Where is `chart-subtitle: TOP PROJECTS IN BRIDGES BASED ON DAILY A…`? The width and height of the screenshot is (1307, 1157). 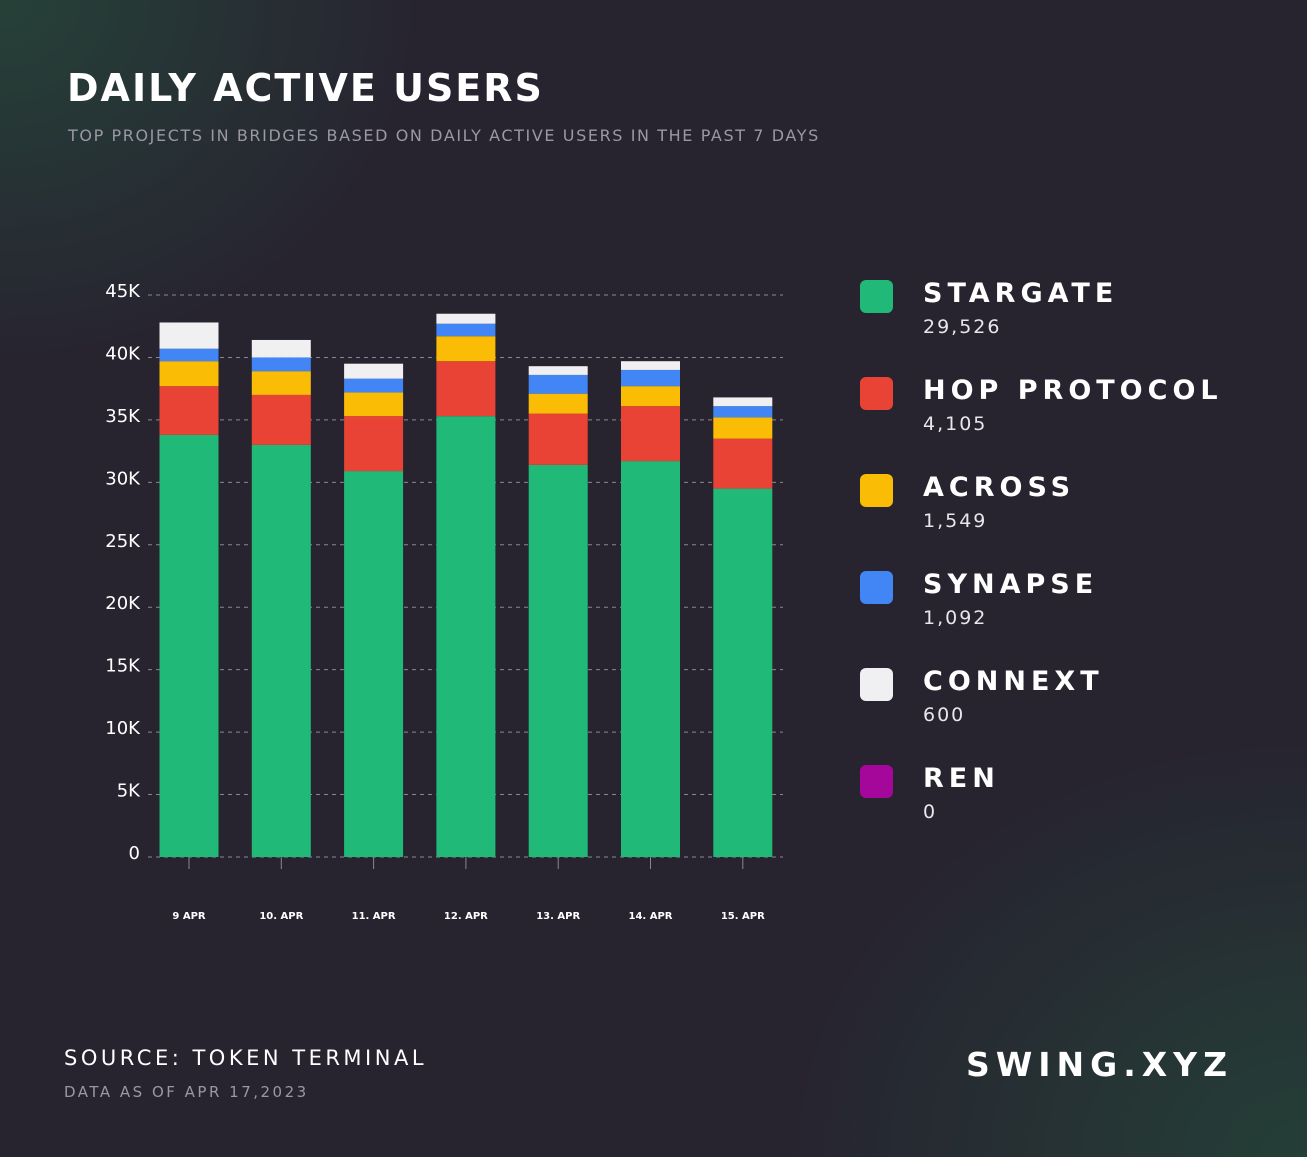
chart-subtitle: TOP PROJECTS IN BRIDGES BASED ON DAILY A… is located at coordinates (444, 135).